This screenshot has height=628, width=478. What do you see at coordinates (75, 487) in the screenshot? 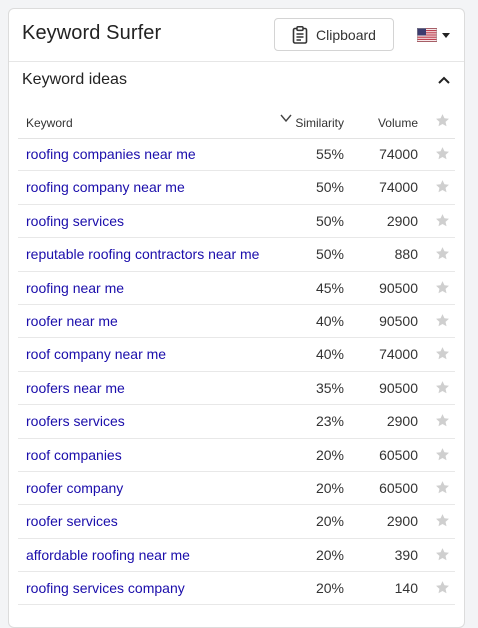
I see `keyword-link: roofer company` at bounding box center [75, 487].